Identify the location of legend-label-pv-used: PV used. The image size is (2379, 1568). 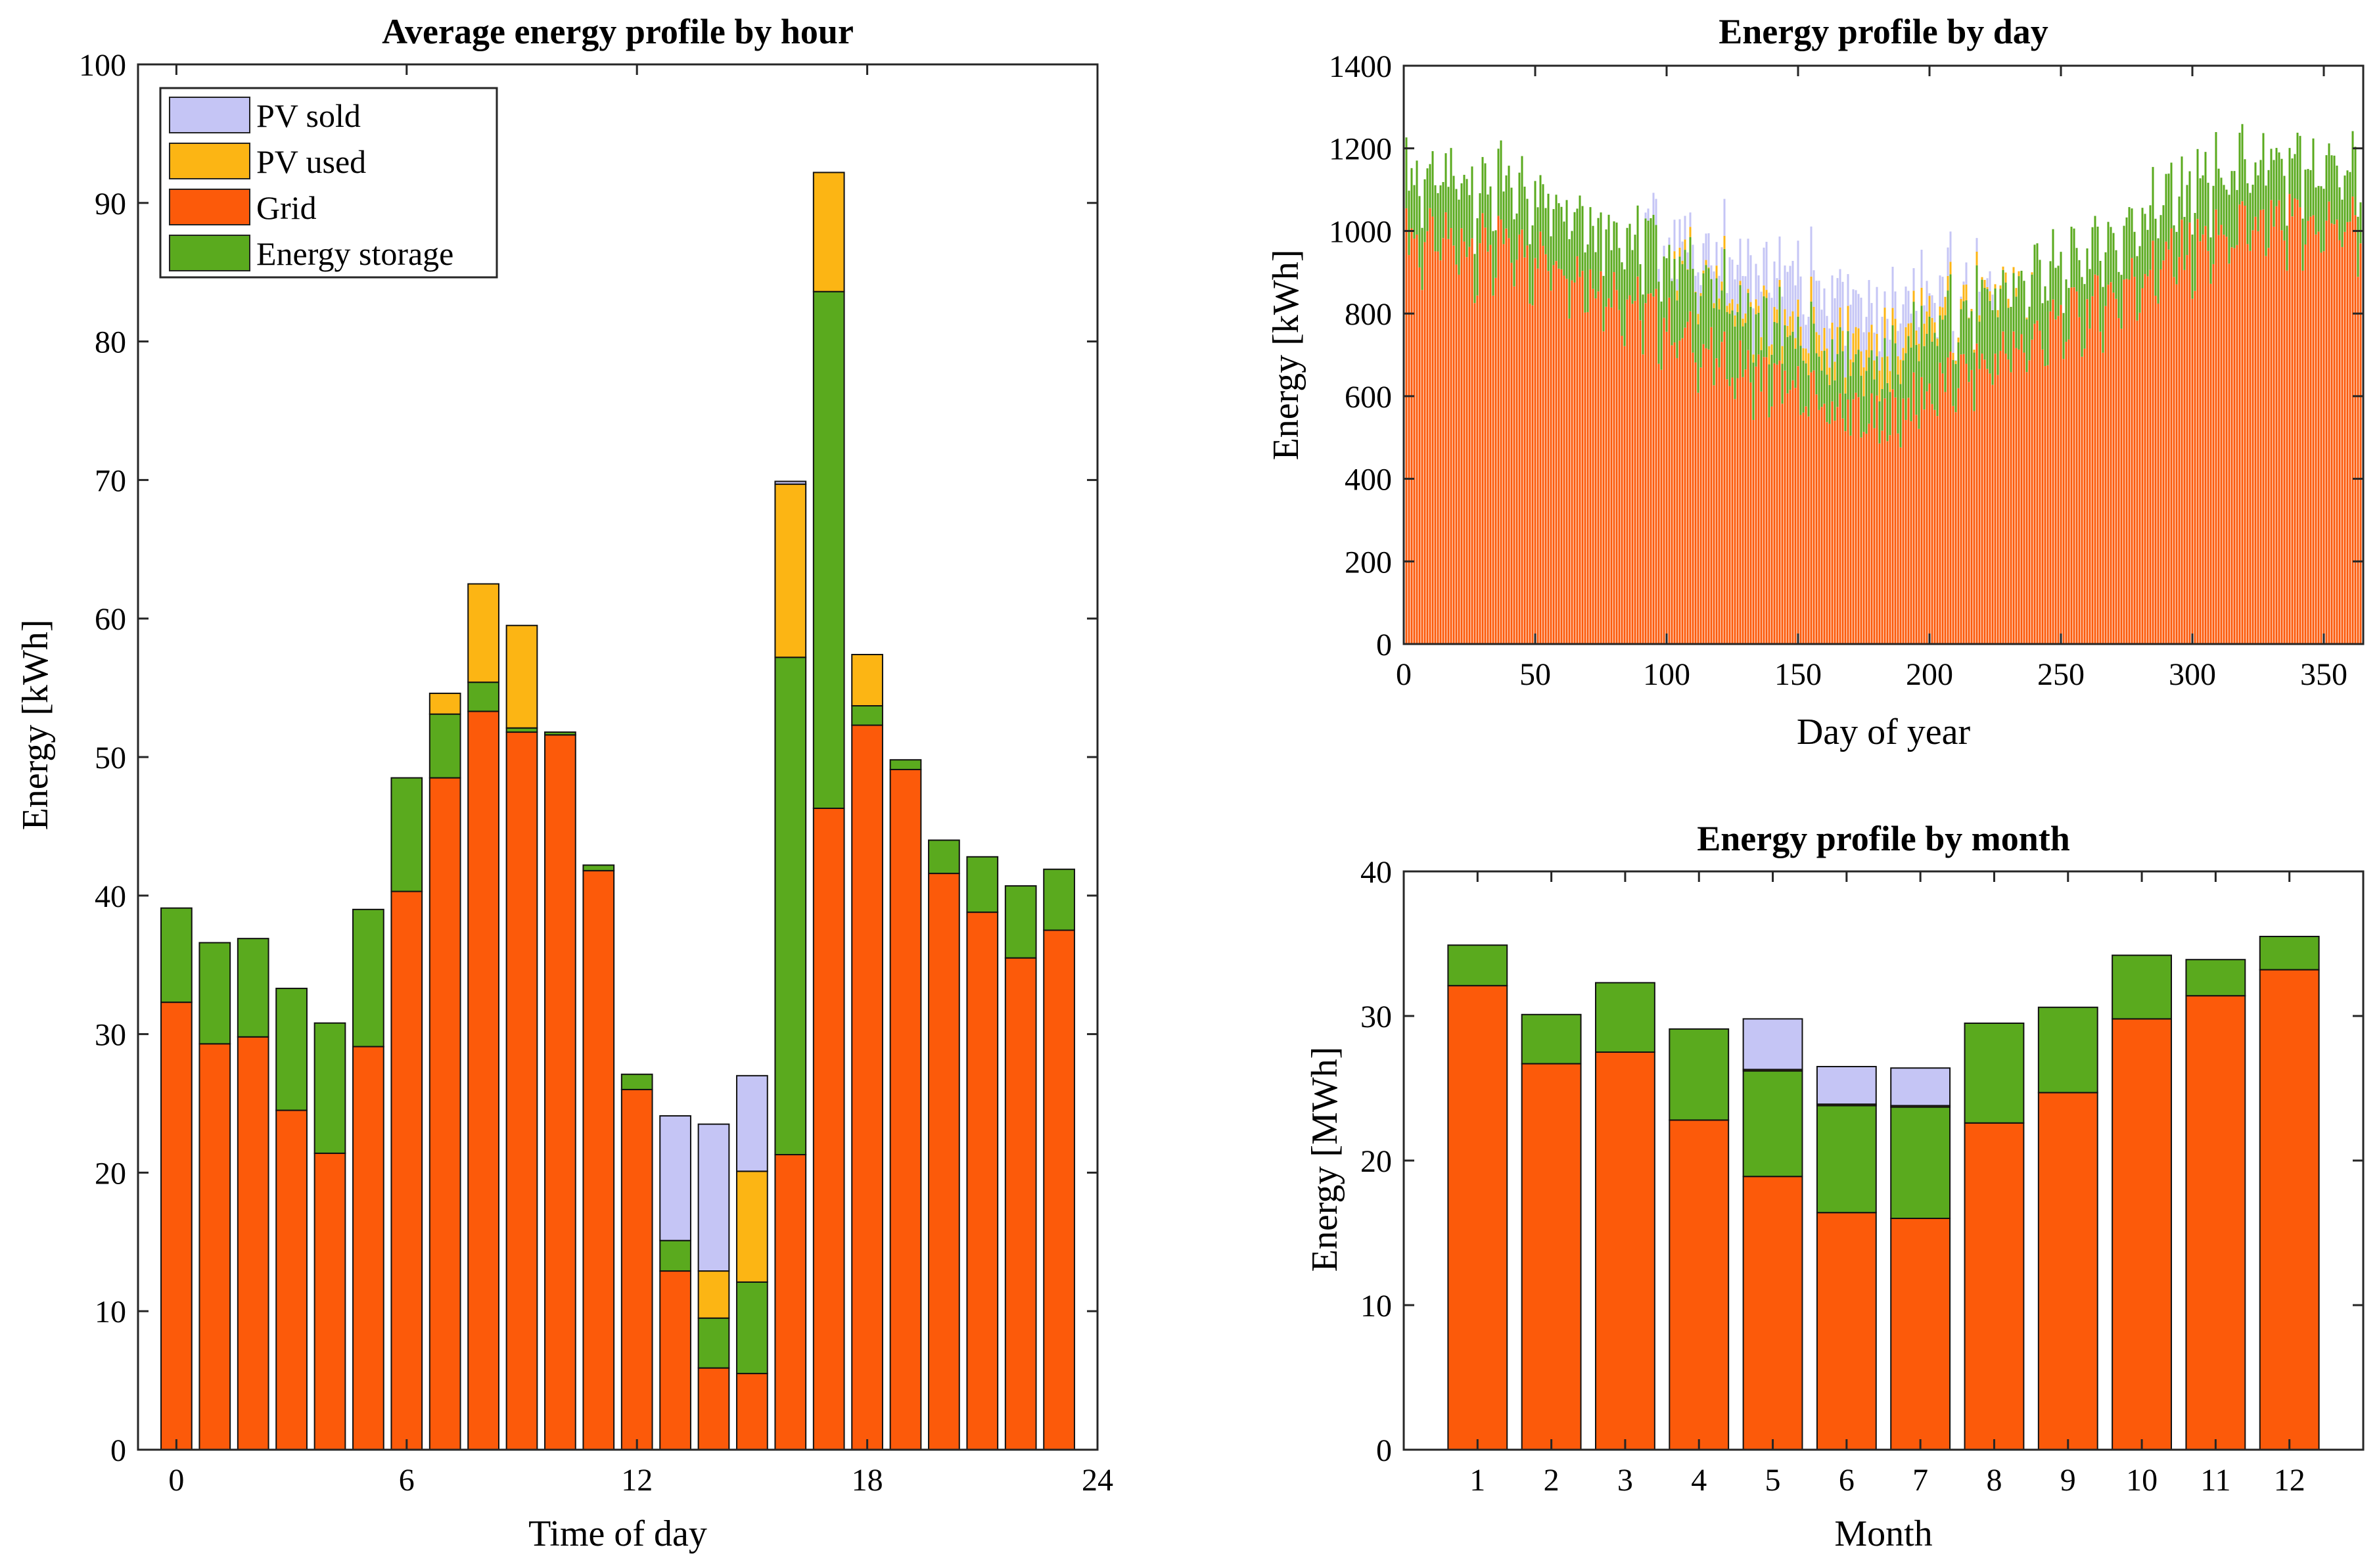
(311, 161).